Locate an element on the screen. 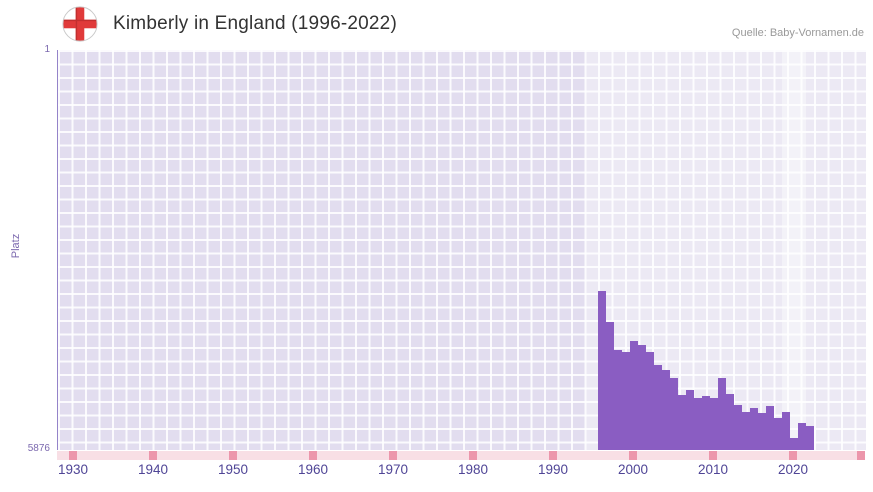 This screenshot has height=492, width=873. x-tick-2020 is located at coordinates (793, 455).